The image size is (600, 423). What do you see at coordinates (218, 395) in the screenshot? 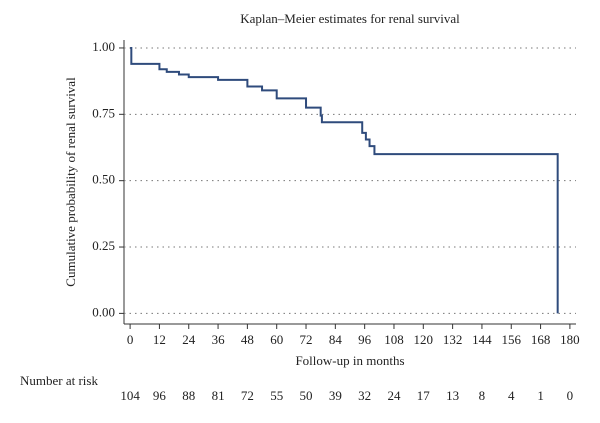
I see `risk-value: 81` at bounding box center [218, 395].